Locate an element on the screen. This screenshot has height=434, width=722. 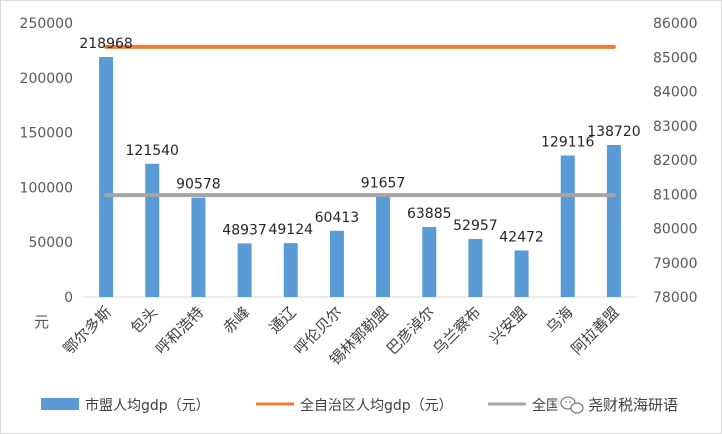
data-label: 63885 is located at coordinates (429, 214).